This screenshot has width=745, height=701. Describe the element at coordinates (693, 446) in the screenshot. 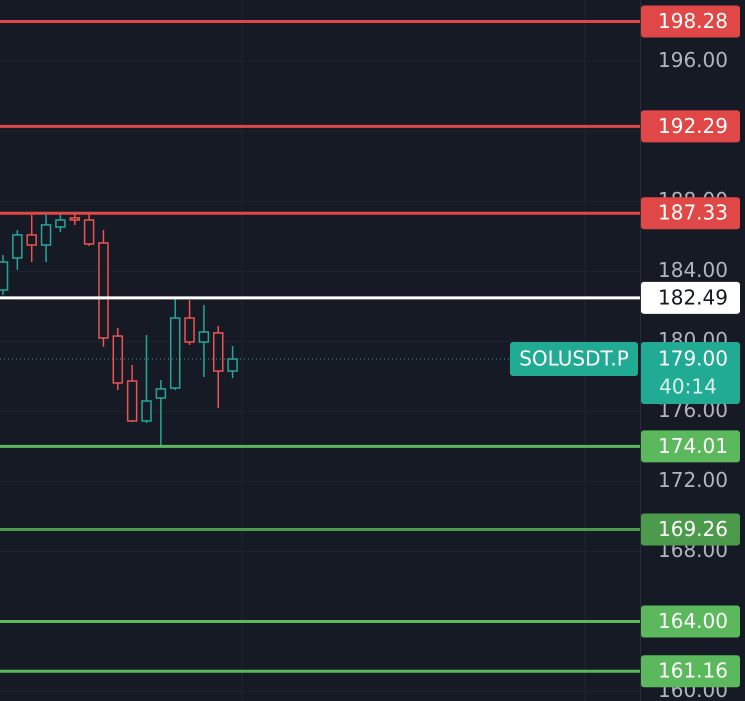

I see `level-label: 174.01` at that location.